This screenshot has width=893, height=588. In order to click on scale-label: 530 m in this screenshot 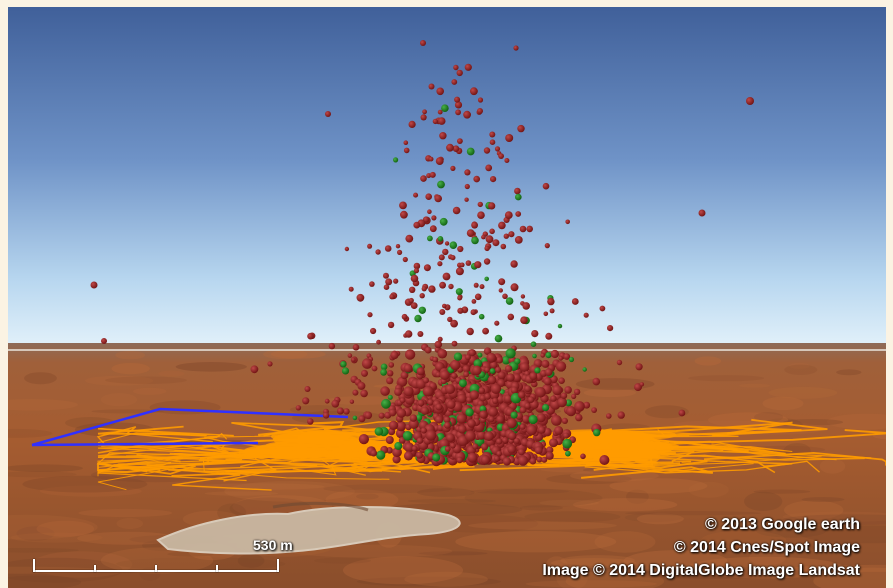, I will do `click(273, 545)`.